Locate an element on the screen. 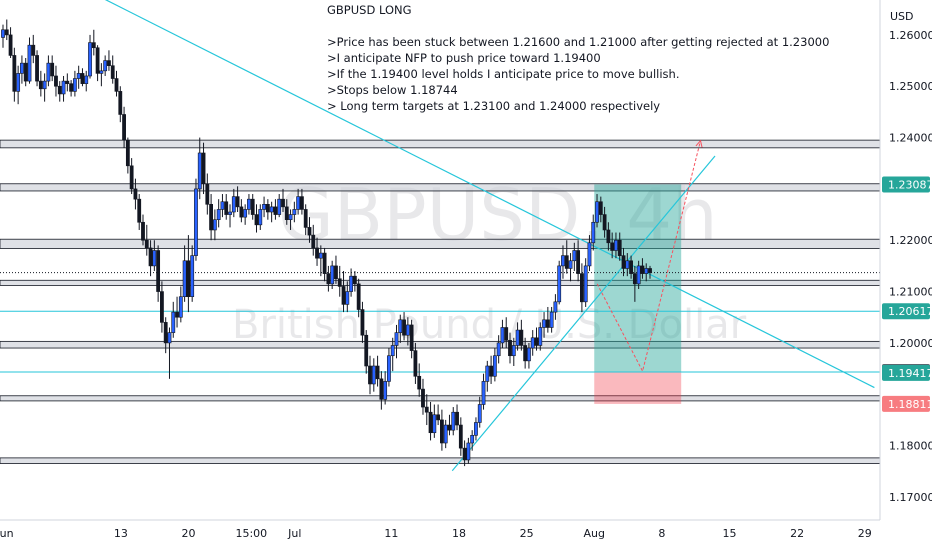 Image resolution: width=932 pixels, height=550 pixels. stop-zone is located at coordinates (638, 388).